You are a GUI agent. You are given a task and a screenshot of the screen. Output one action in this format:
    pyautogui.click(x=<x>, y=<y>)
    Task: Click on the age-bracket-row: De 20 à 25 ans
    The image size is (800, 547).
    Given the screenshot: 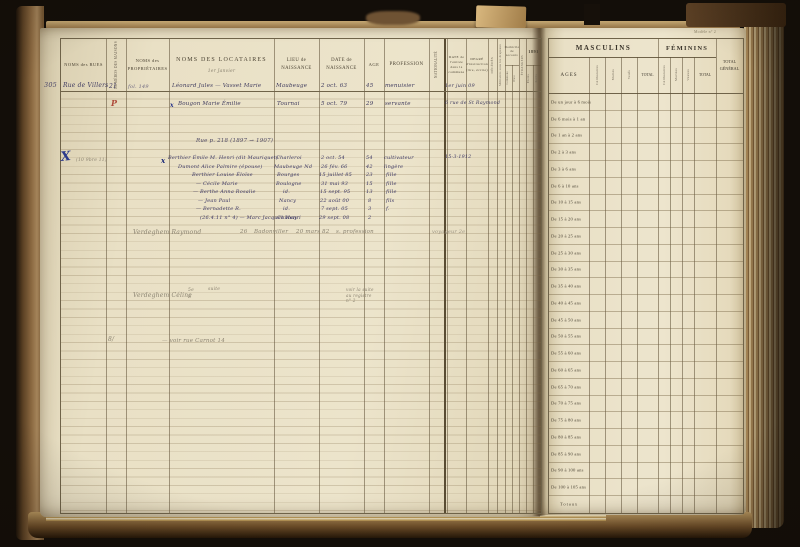 What is the action you would take?
    pyautogui.click(x=646, y=236)
    